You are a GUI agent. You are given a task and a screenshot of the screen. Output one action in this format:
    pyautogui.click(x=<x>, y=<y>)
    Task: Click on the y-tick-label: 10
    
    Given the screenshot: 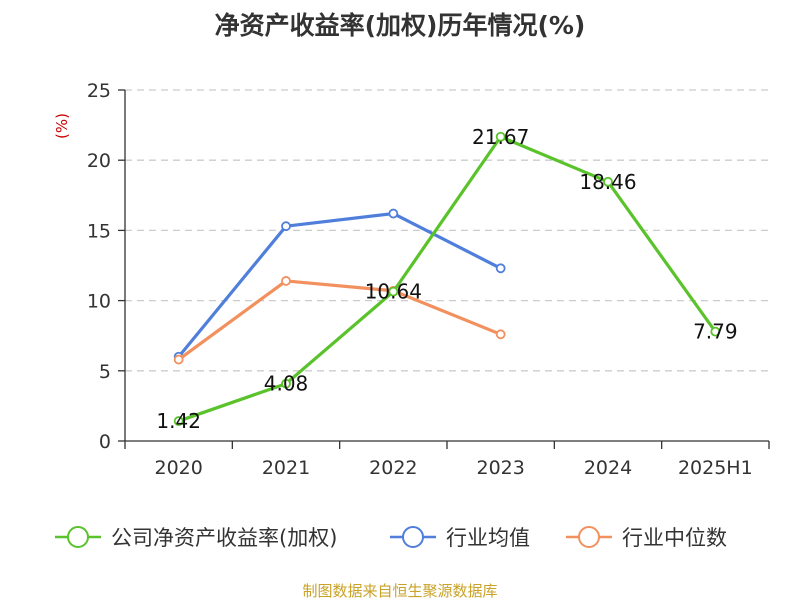 What is the action you would take?
    pyautogui.click(x=99, y=302)
    